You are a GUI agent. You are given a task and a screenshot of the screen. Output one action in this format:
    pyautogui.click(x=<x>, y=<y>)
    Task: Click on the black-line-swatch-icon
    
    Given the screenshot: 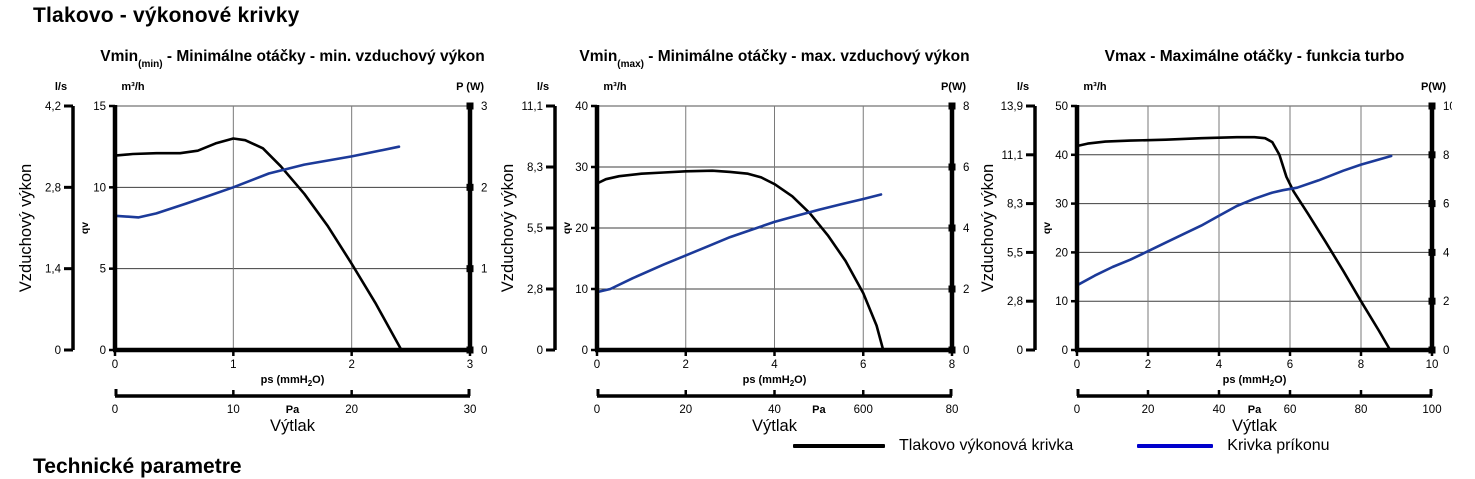 What is the action you would take?
    pyautogui.click(x=839, y=446)
    